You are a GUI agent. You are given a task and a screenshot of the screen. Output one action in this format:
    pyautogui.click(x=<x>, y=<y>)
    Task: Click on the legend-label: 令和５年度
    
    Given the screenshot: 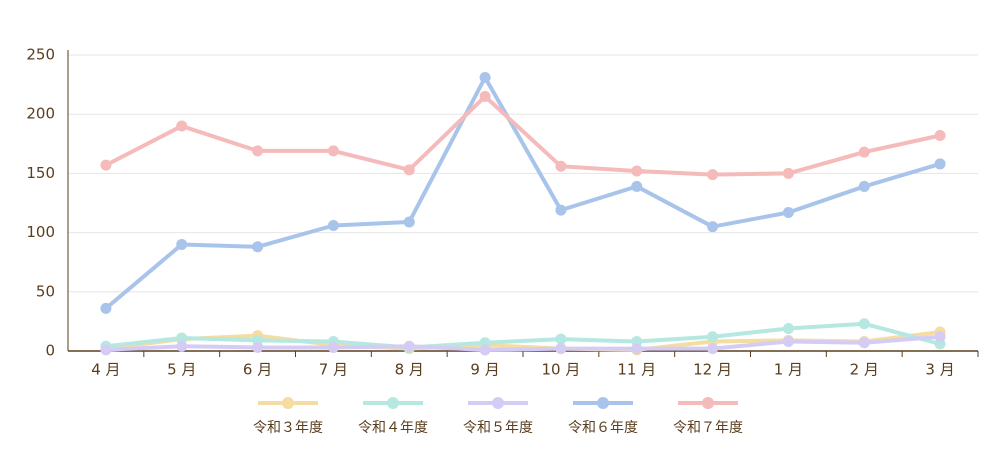 What is the action you would take?
    pyautogui.click(x=498, y=428)
    